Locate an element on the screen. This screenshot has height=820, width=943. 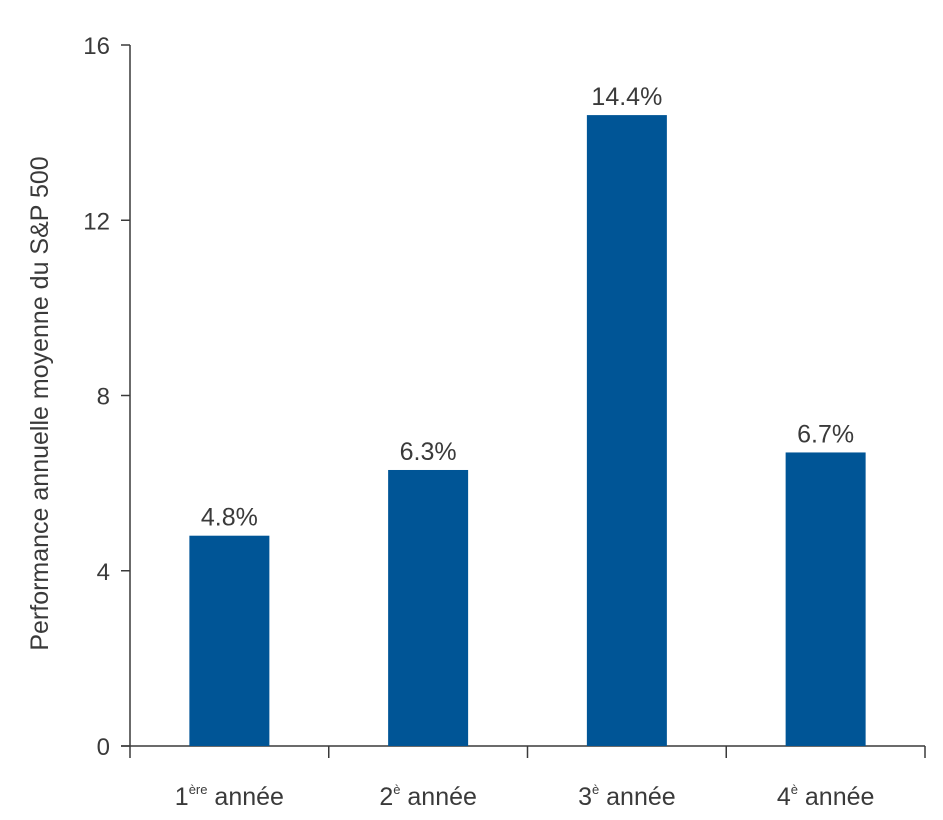
x-category-label: 1ère année is located at coordinates (229, 796).